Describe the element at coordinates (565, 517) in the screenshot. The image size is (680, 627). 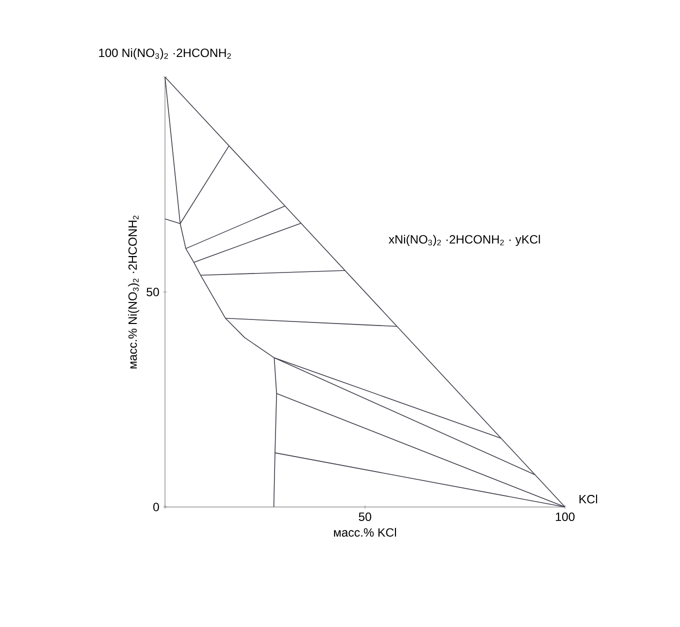
I see `x-tick-label: 100` at that location.